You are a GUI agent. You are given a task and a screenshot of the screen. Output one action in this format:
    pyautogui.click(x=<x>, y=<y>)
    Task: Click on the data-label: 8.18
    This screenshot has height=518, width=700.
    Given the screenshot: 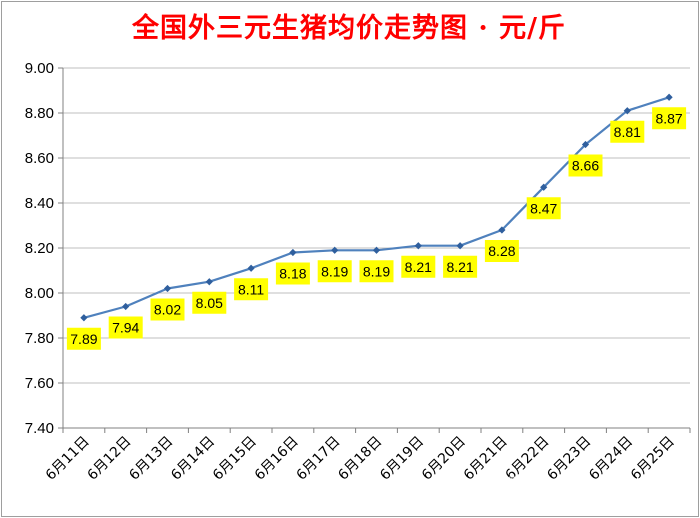 What is the action you would take?
    pyautogui.click(x=292, y=274)
    